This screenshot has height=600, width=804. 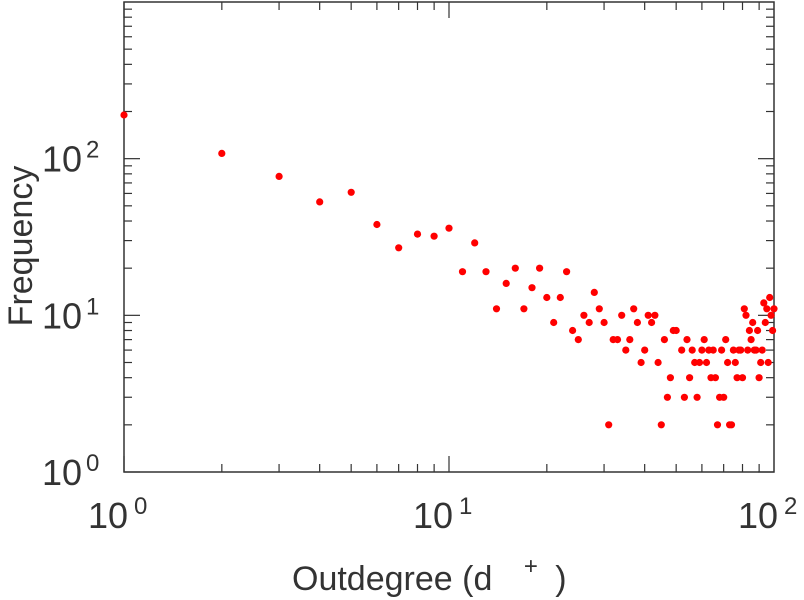 I want to click on x-tick-exponent: 0, so click(x=140, y=506).